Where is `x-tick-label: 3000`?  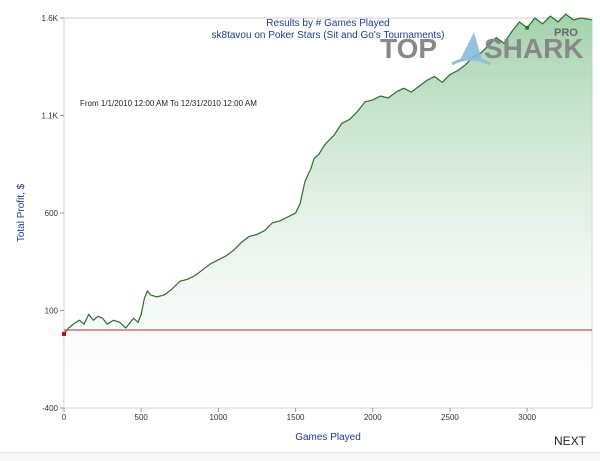
x-tick-label: 3000 is located at coordinates (527, 417).